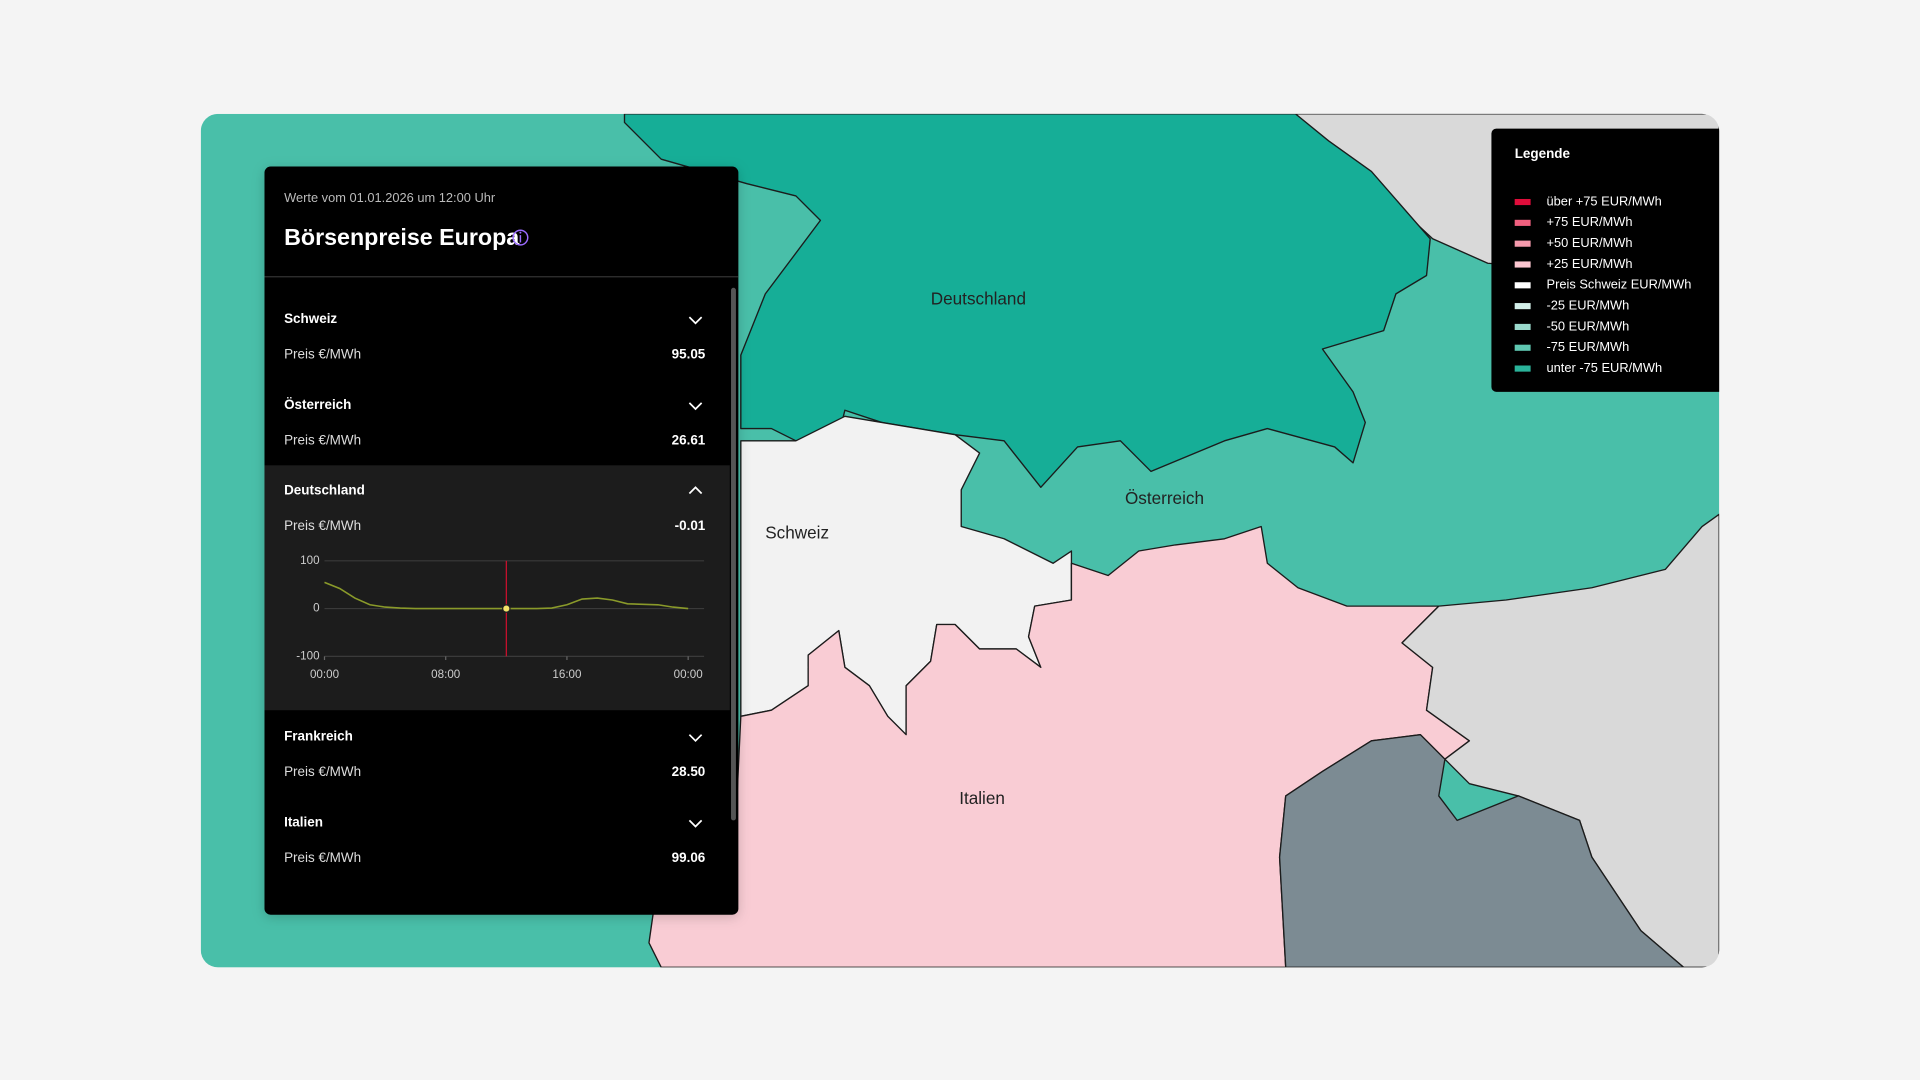  Describe the element at coordinates (689, 857) in the screenshot. I see `price-value: 99.06` at that location.